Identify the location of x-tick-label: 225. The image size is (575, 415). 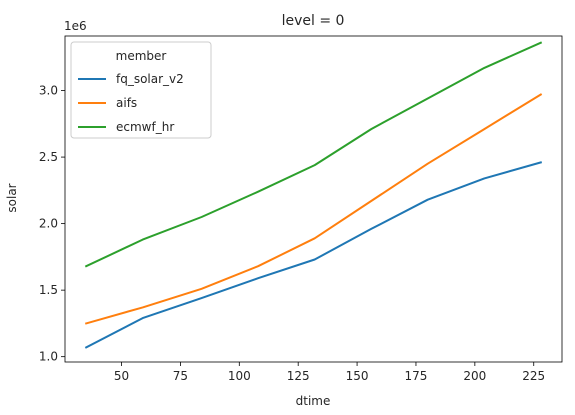
(533, 376).